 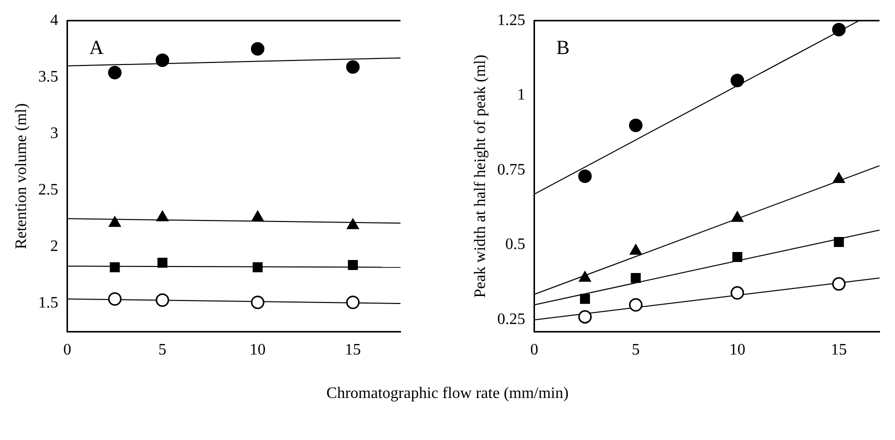 I want to click on x-axis-title: Chromatographic flow rate (mm/min), so click(x=447, y=394).